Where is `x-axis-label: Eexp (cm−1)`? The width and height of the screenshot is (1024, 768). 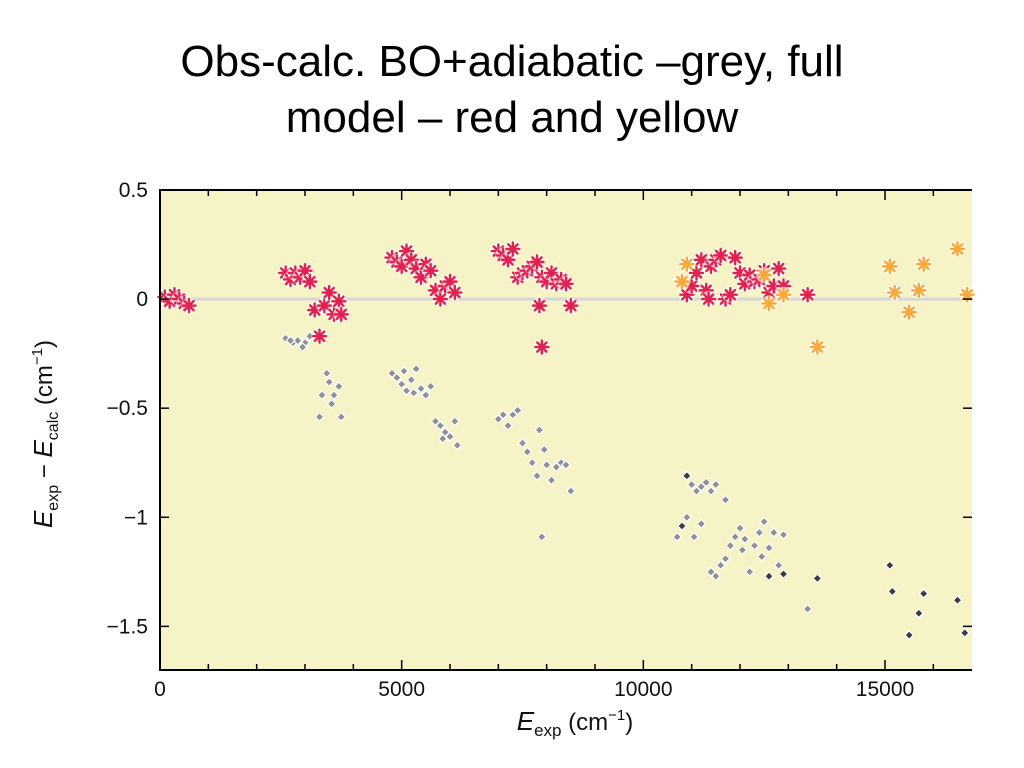 x-axis-label: Eexp (cm−1) is located at coordinates (575, 723).